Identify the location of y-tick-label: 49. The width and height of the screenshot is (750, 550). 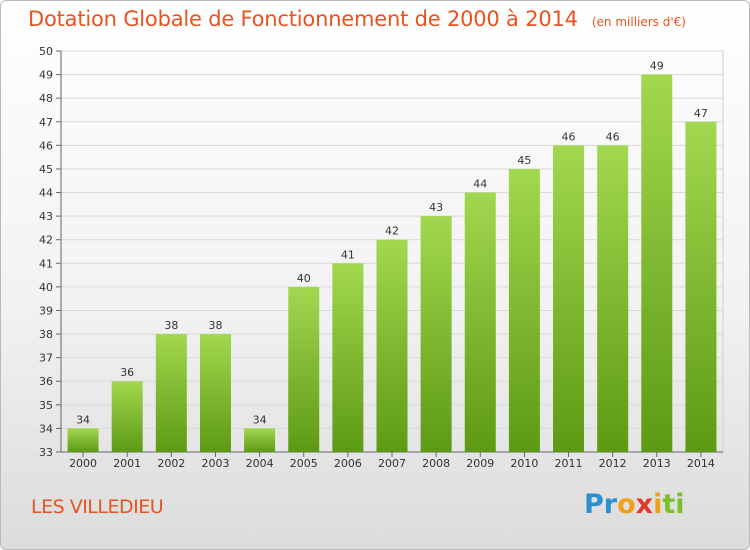
(46, 75).